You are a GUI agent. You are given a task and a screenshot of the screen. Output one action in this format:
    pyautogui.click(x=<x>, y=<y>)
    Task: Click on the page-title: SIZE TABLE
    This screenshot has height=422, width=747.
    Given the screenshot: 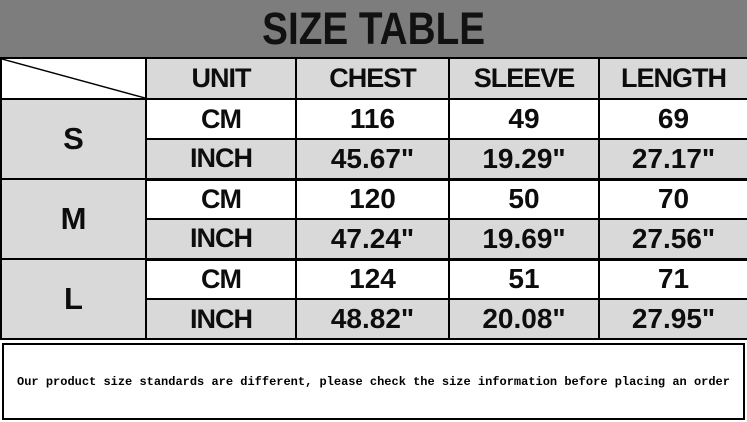 What is the action you would take?
    pyautogui.click(x=373, y=28)
    